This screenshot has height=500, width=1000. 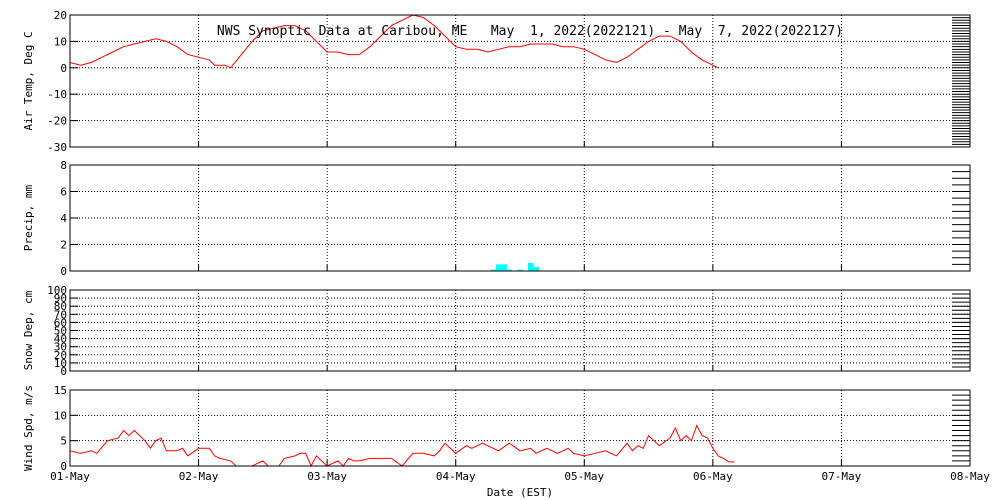 What do you see at coordinates (60, 331) in the screenshot?
I see `y-tick-label: 50` at bounding box center [60, 331].